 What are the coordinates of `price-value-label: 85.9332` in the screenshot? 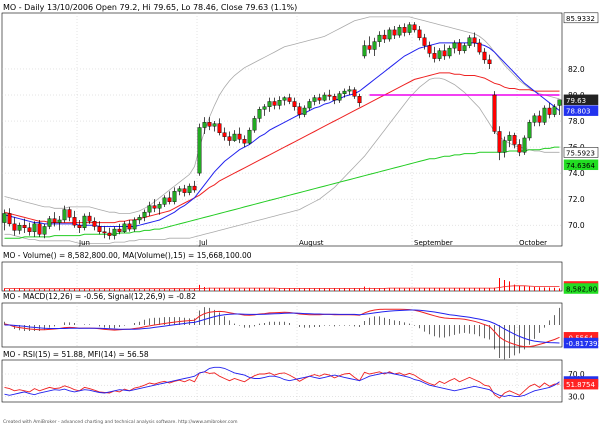 It's located at (580, 19).